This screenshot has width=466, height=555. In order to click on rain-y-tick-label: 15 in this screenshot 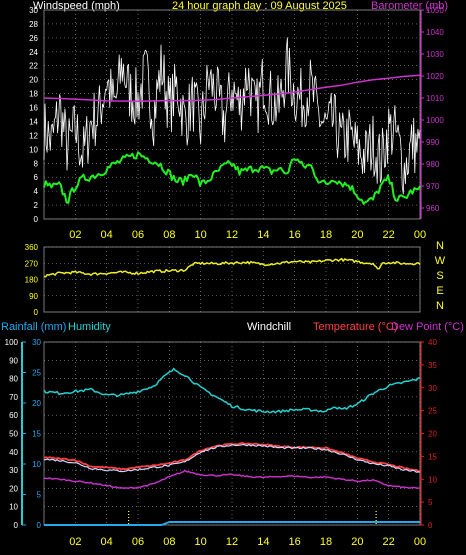, I will do `click(36, 434)`.